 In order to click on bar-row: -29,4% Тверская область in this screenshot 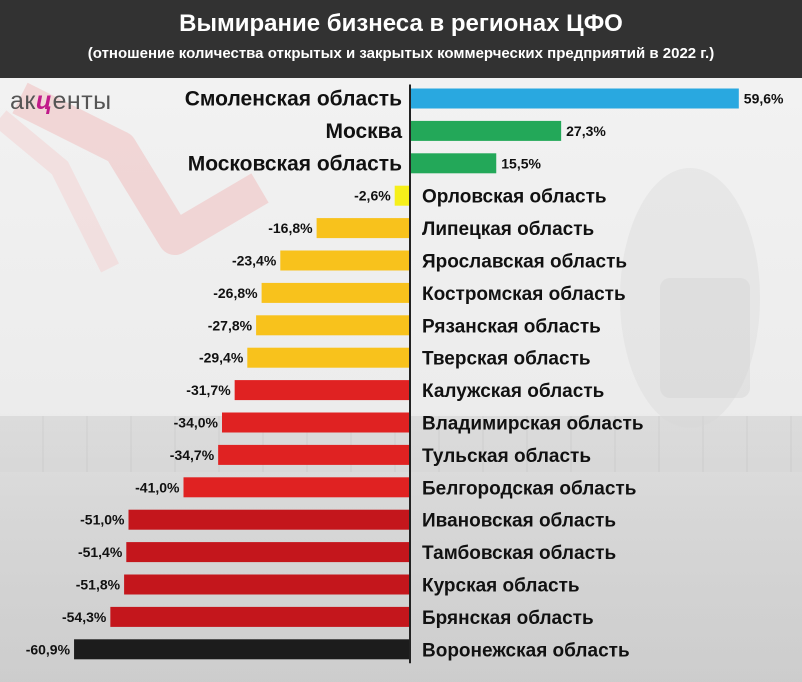, I will do `click(395, 358)`.